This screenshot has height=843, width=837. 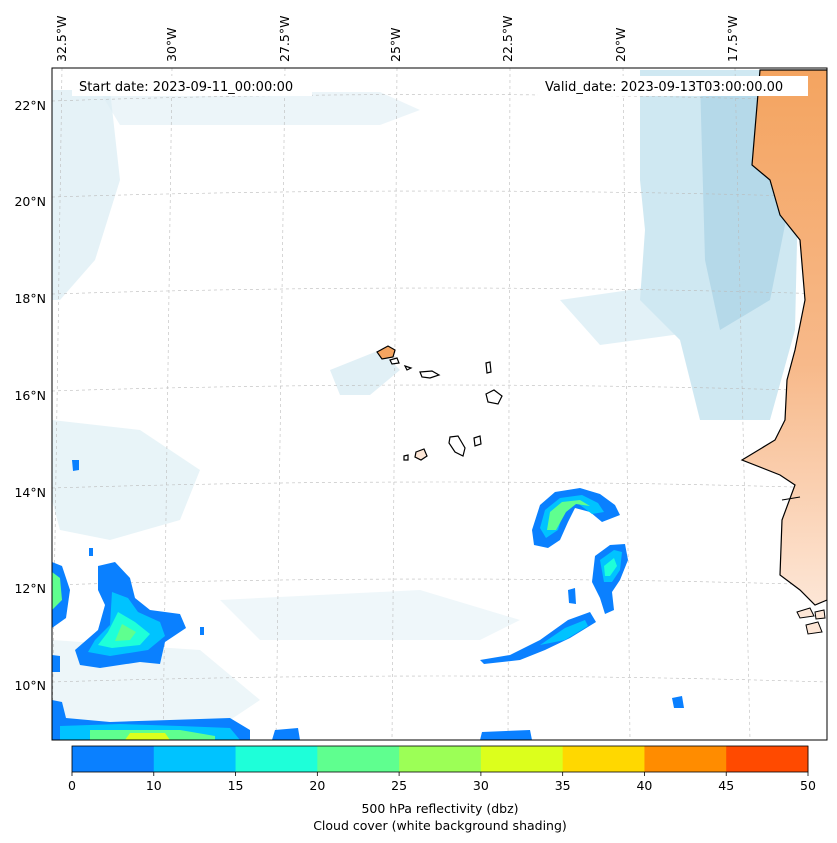 I want to click on colorbar-tick-label: 10, so click(x=154, y=785).